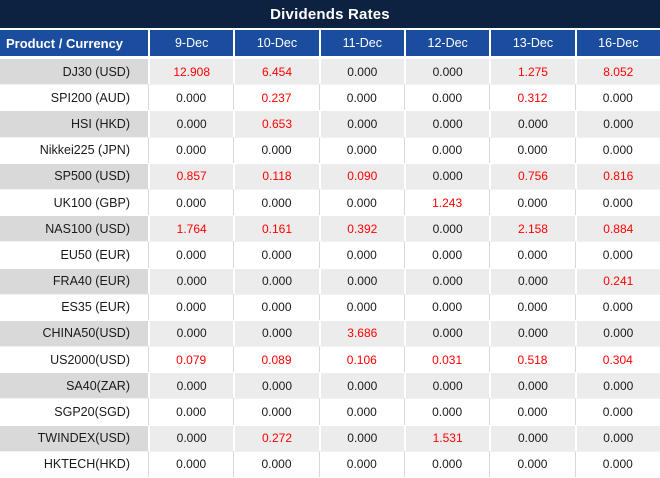 This screenshot has width=660, height=478. Describe the element at coordinates (276, 44) in the screenshot. I see `date-header: 10-Dec` at that location.